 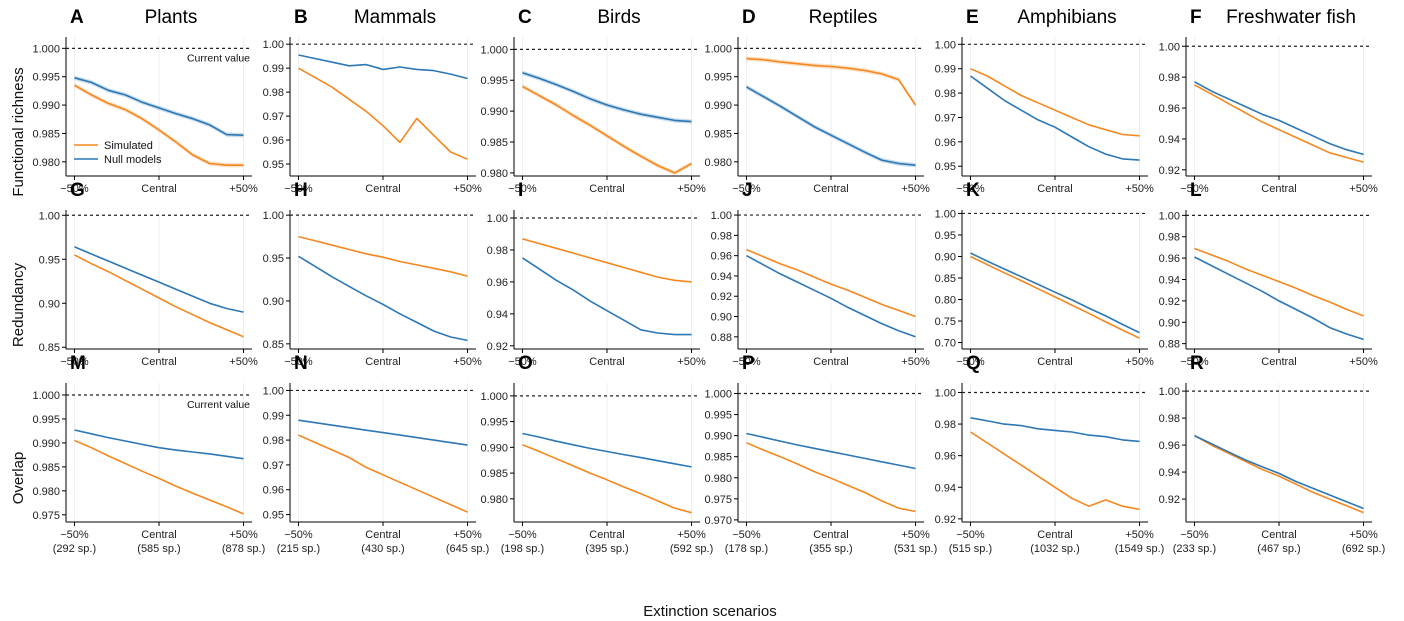 What do you see at coordinates (1066, 17) in the screenshot?
I see `column-title: Amphibians` at bounding box center [1066, 17].